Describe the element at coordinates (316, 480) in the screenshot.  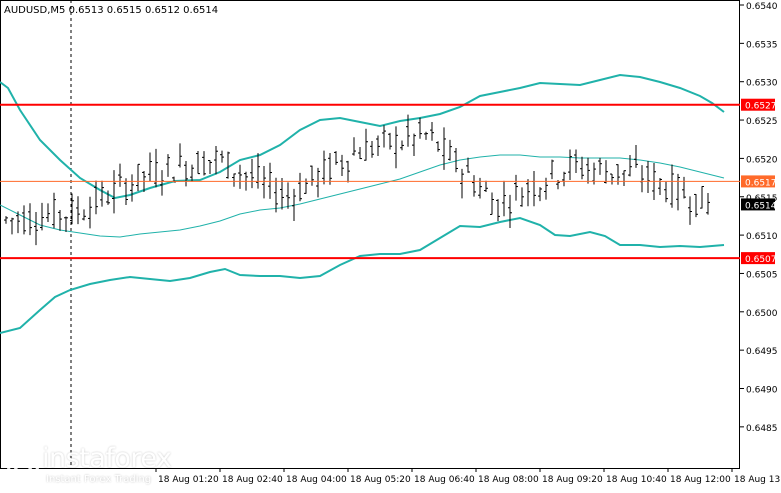
I see `time-tick-label: 18 Aug 04:00` at that location.